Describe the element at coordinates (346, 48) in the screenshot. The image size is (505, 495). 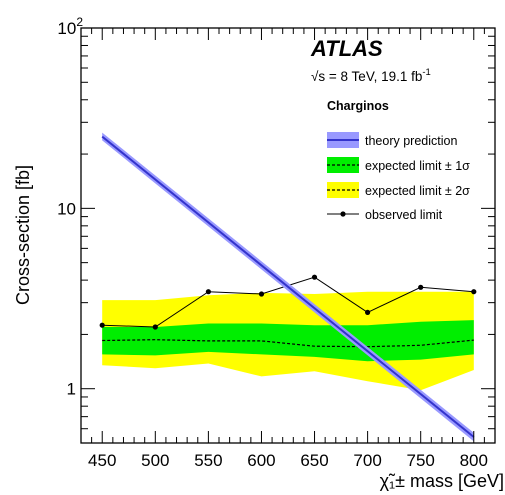
I see `experiment-label: ATLAS` at that location.